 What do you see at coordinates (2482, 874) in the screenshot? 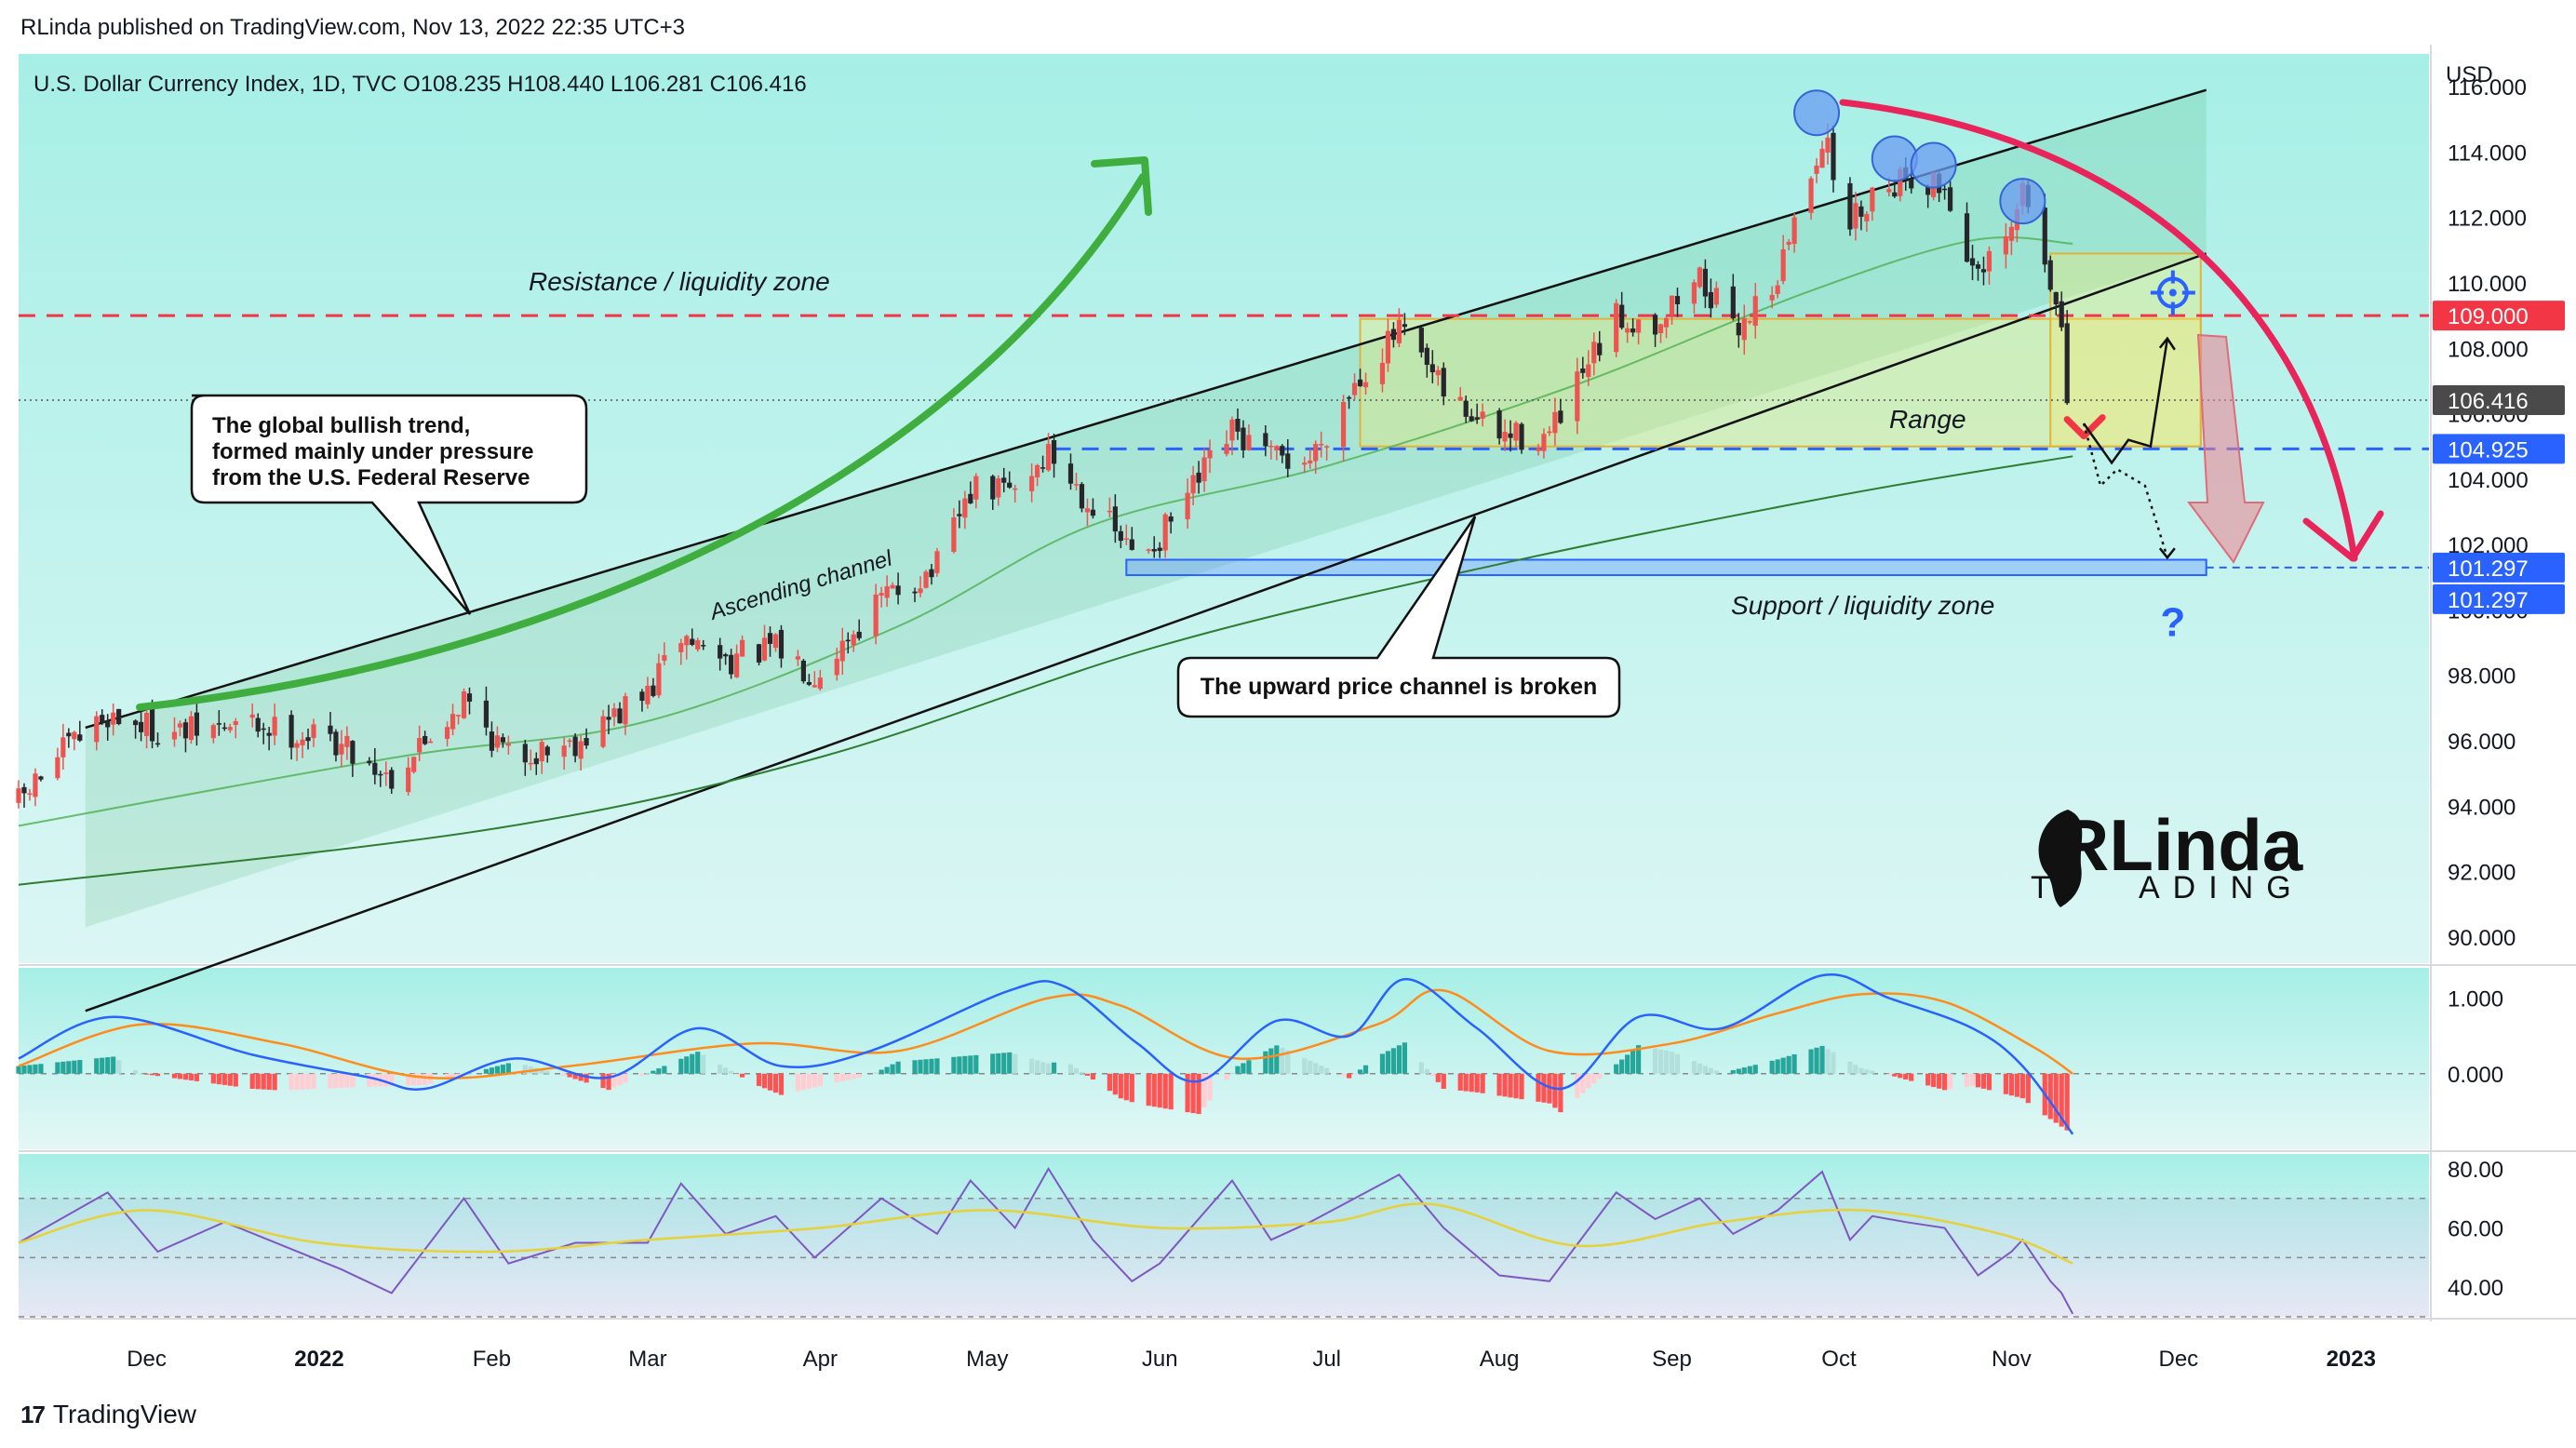
I see `y-tick-92.000: 92.000` at bounding box center [2482, 874].